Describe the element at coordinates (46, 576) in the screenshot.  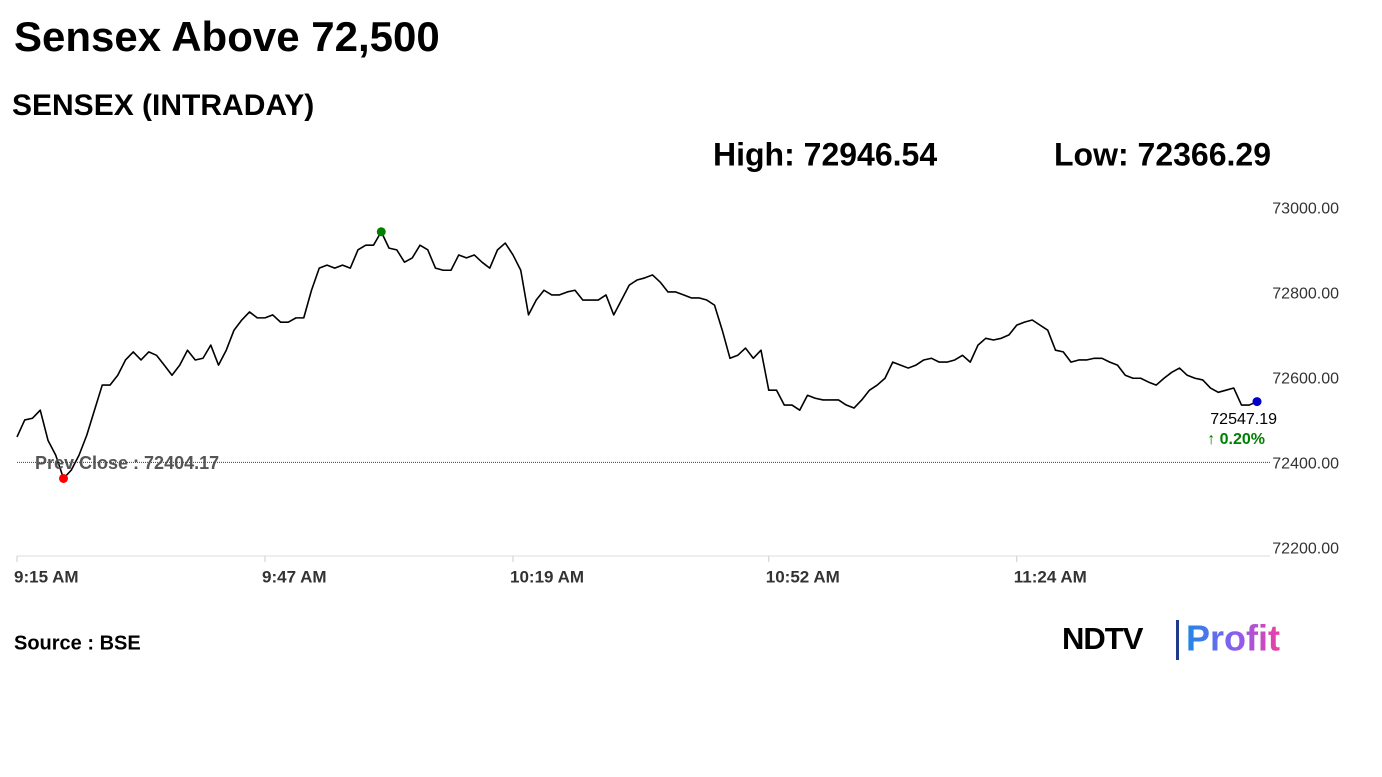
I see `x-tick-label: 9:15 AM` at that location.